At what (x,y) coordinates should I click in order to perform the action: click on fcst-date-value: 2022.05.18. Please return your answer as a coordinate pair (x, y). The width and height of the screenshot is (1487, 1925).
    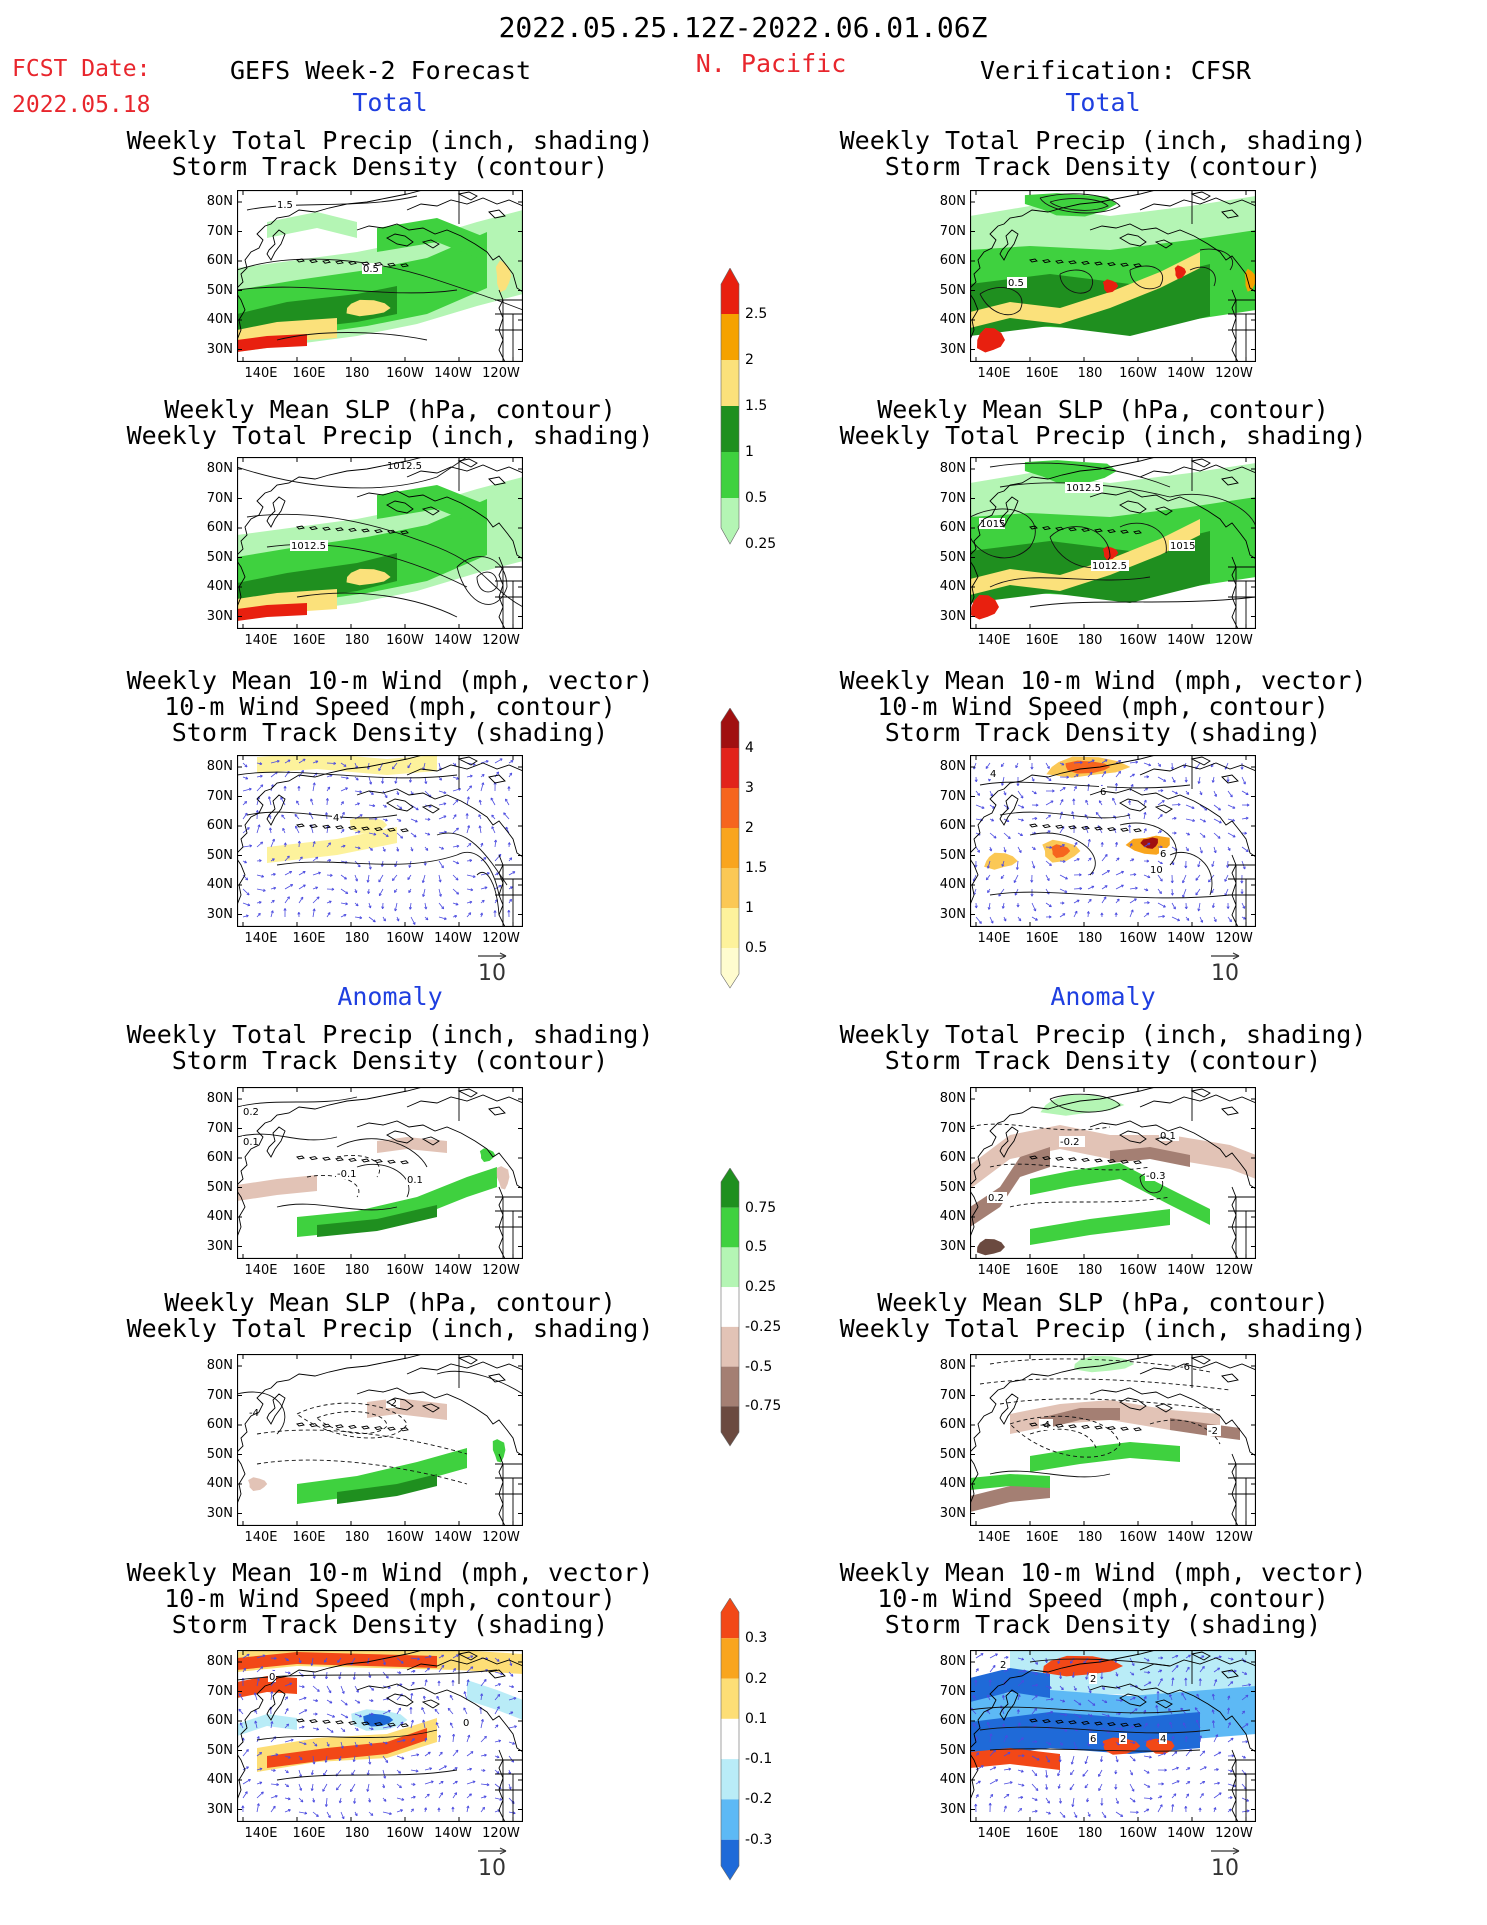
    Looking at the image, I should click on (81, 105).